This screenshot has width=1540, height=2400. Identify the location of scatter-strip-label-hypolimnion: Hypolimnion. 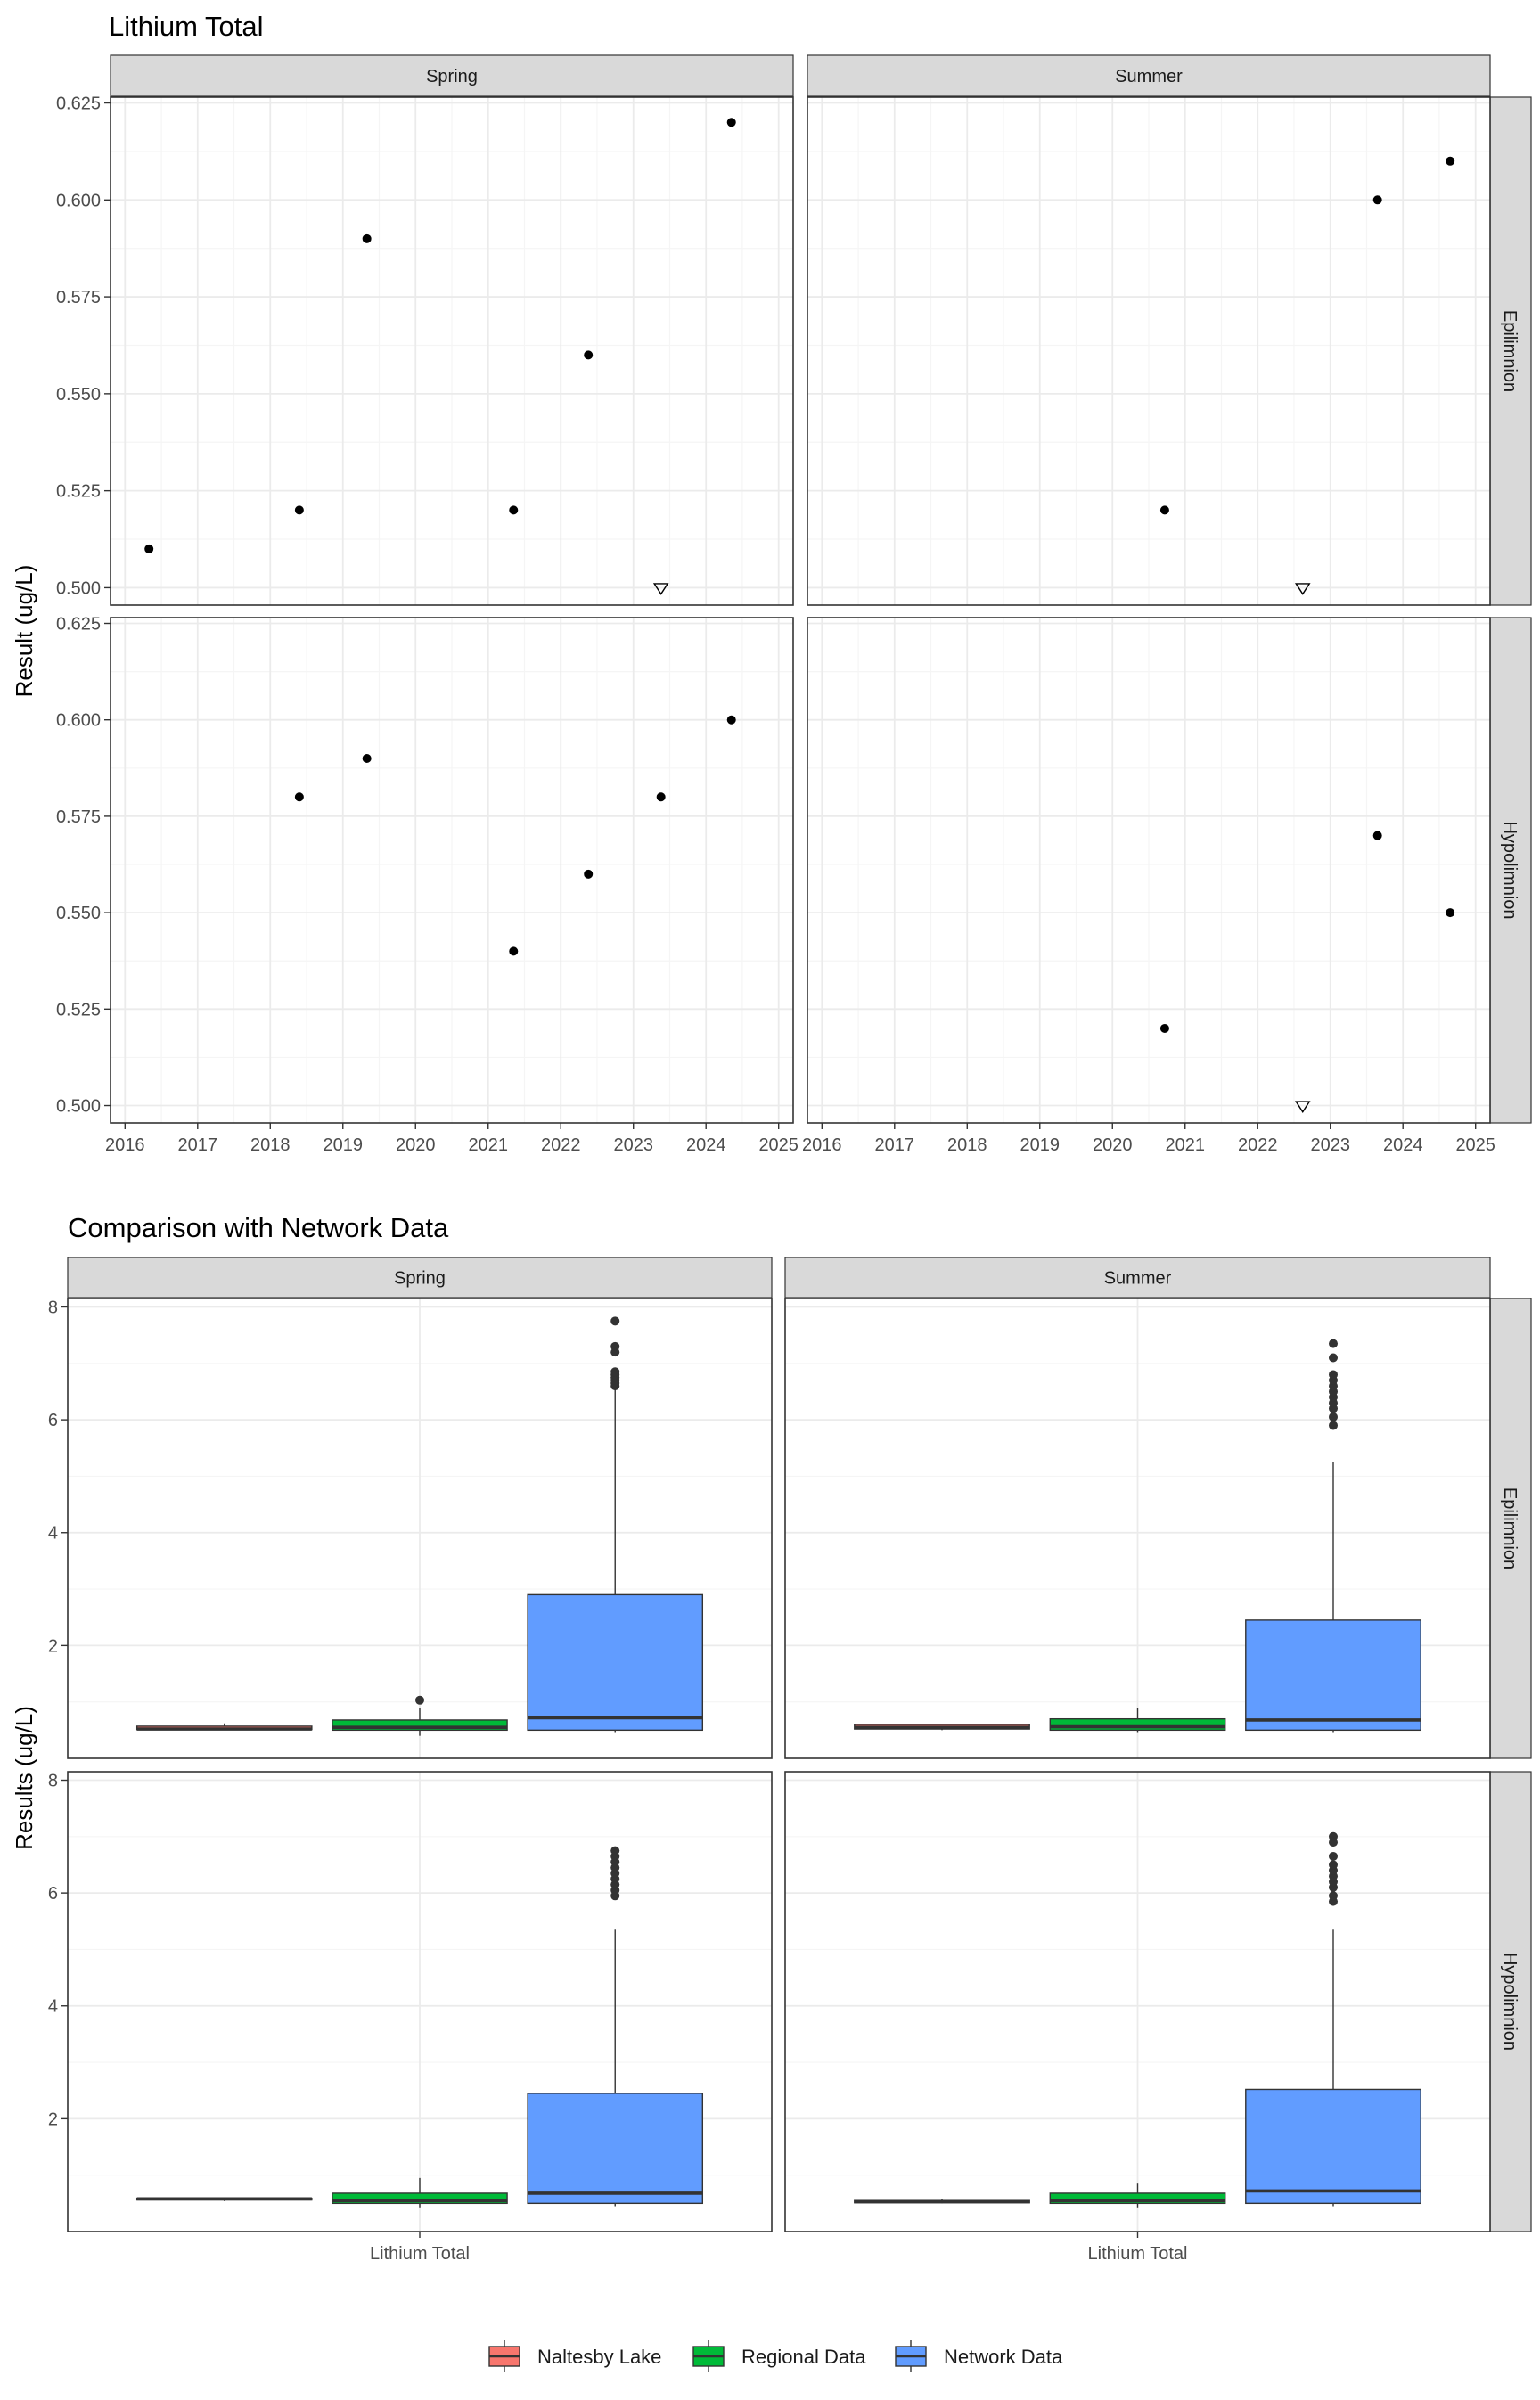
(1510, 870).